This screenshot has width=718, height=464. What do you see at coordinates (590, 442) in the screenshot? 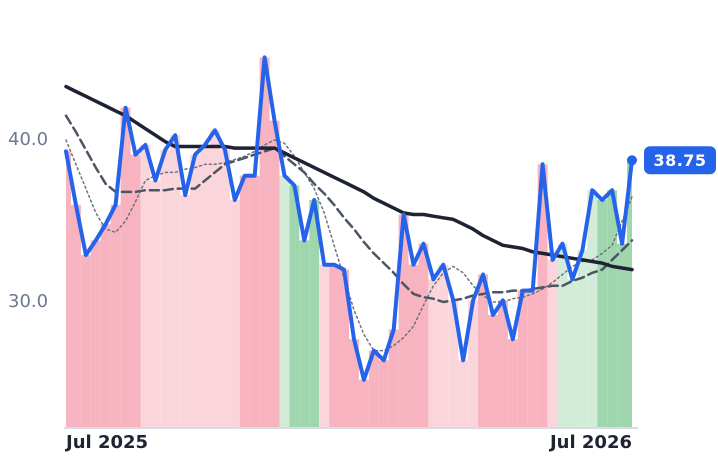
I see `x-tick-label: Jul 2026` at bounding box center [590, 442].